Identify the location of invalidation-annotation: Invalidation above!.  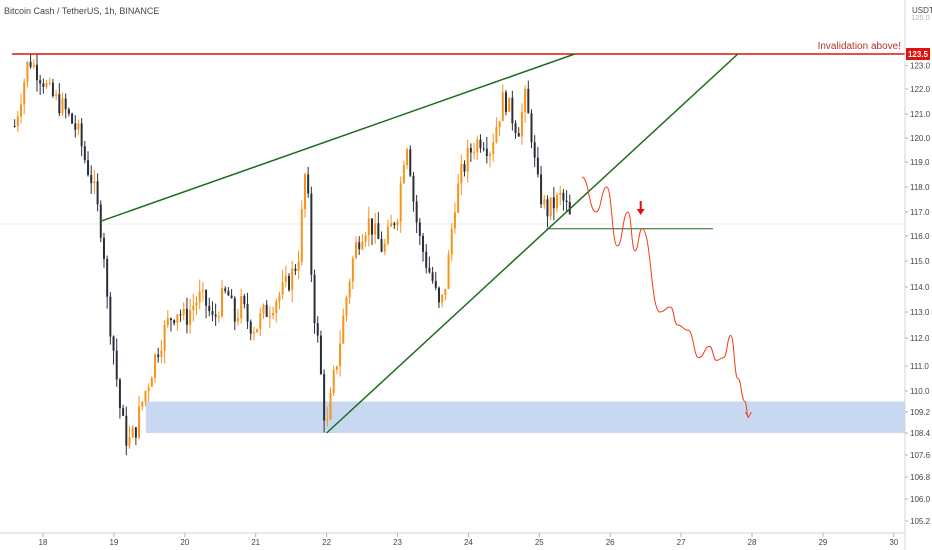
(859, 46).